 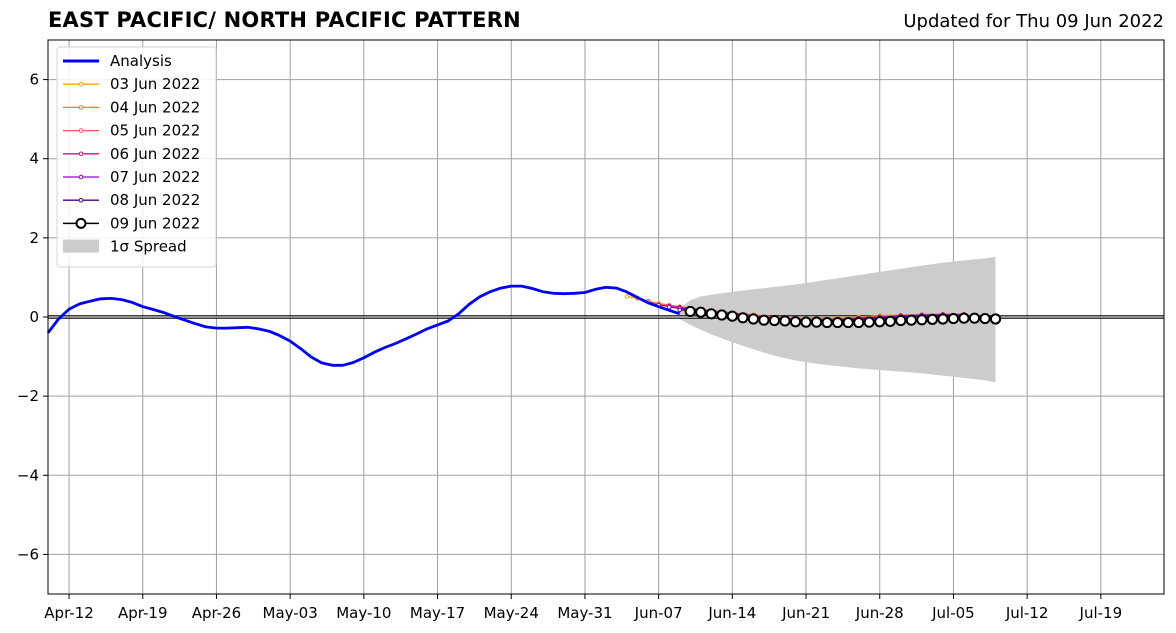 What do you see at coordinates (34, 80) in the screenshot?
I see `y-tick-label: 6` at bounding box center [34, 80].